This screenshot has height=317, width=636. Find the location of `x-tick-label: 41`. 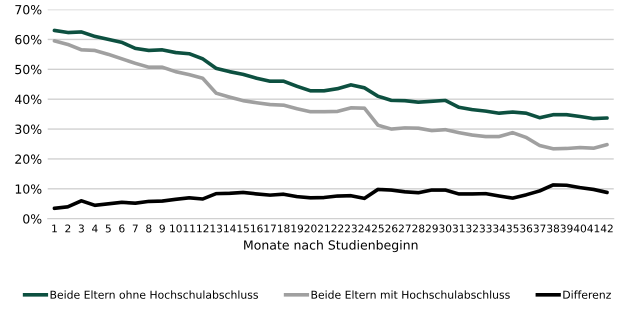

x-tick-label: 41 is located at coordinates (593, 228).